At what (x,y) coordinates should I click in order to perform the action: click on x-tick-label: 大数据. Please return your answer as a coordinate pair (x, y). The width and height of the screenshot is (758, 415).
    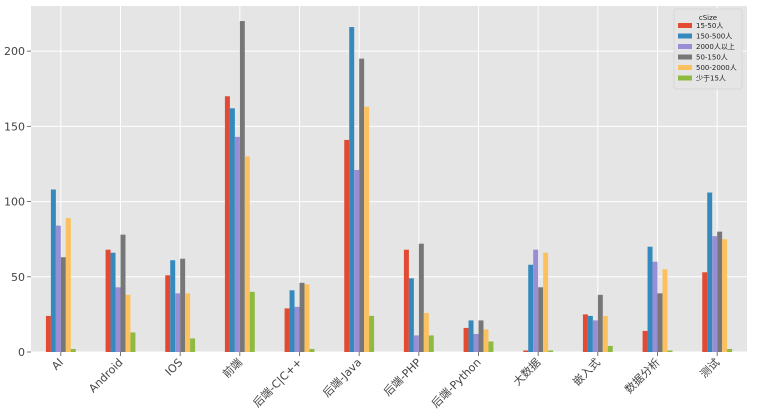
    Looking at the image, I should click on (526, 371).